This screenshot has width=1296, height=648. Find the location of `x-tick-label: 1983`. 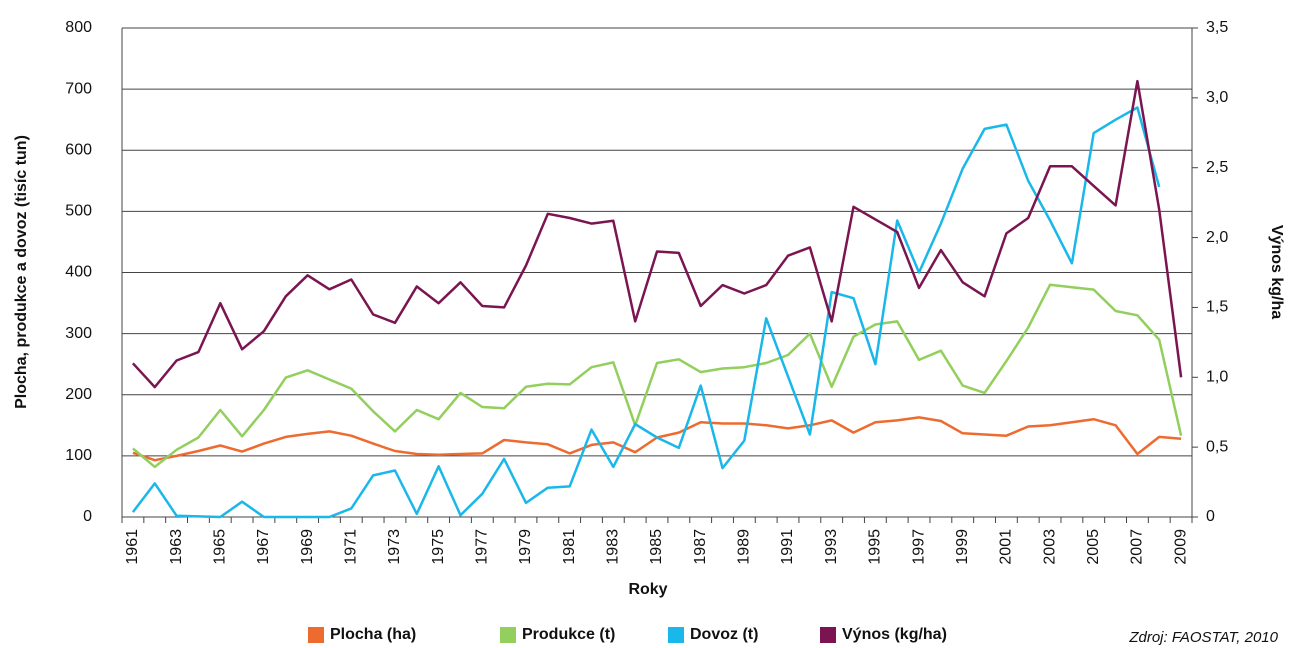

x-tick-label: 1983 is located at coordinates (613, 547).